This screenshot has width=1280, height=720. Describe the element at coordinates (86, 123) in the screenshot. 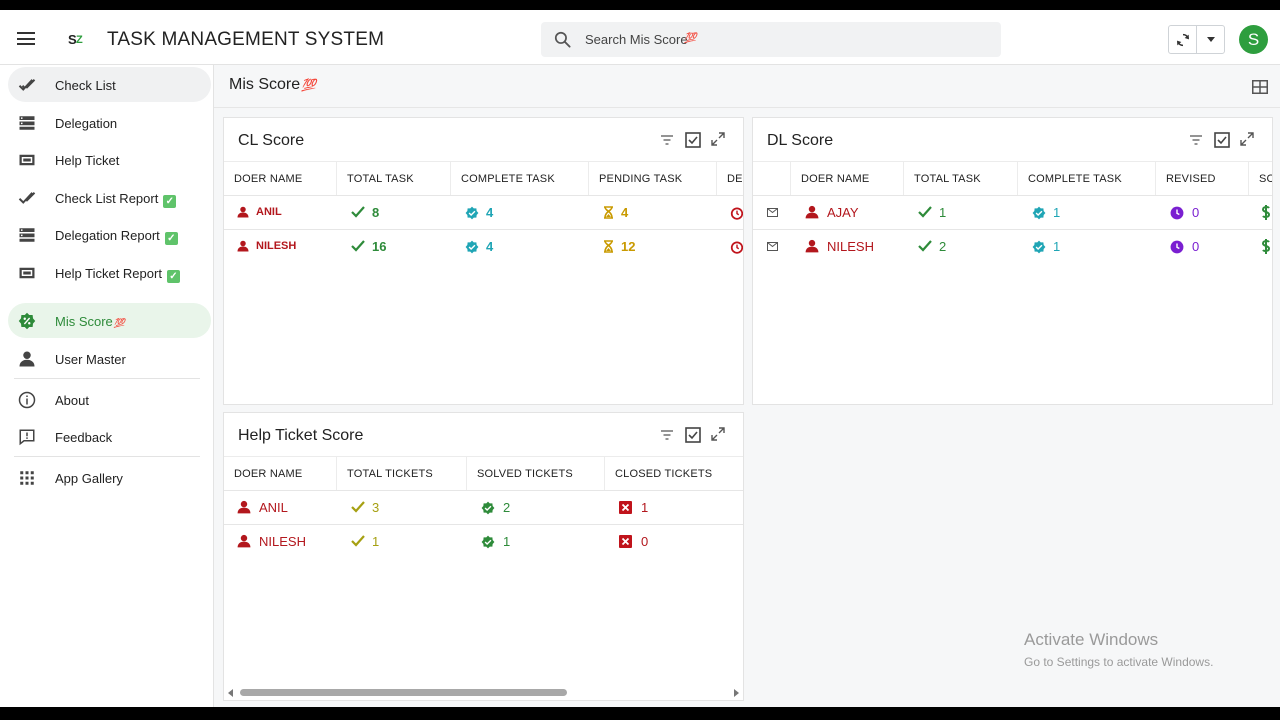

I see `sidebar-item-label: Delegation` at that location.